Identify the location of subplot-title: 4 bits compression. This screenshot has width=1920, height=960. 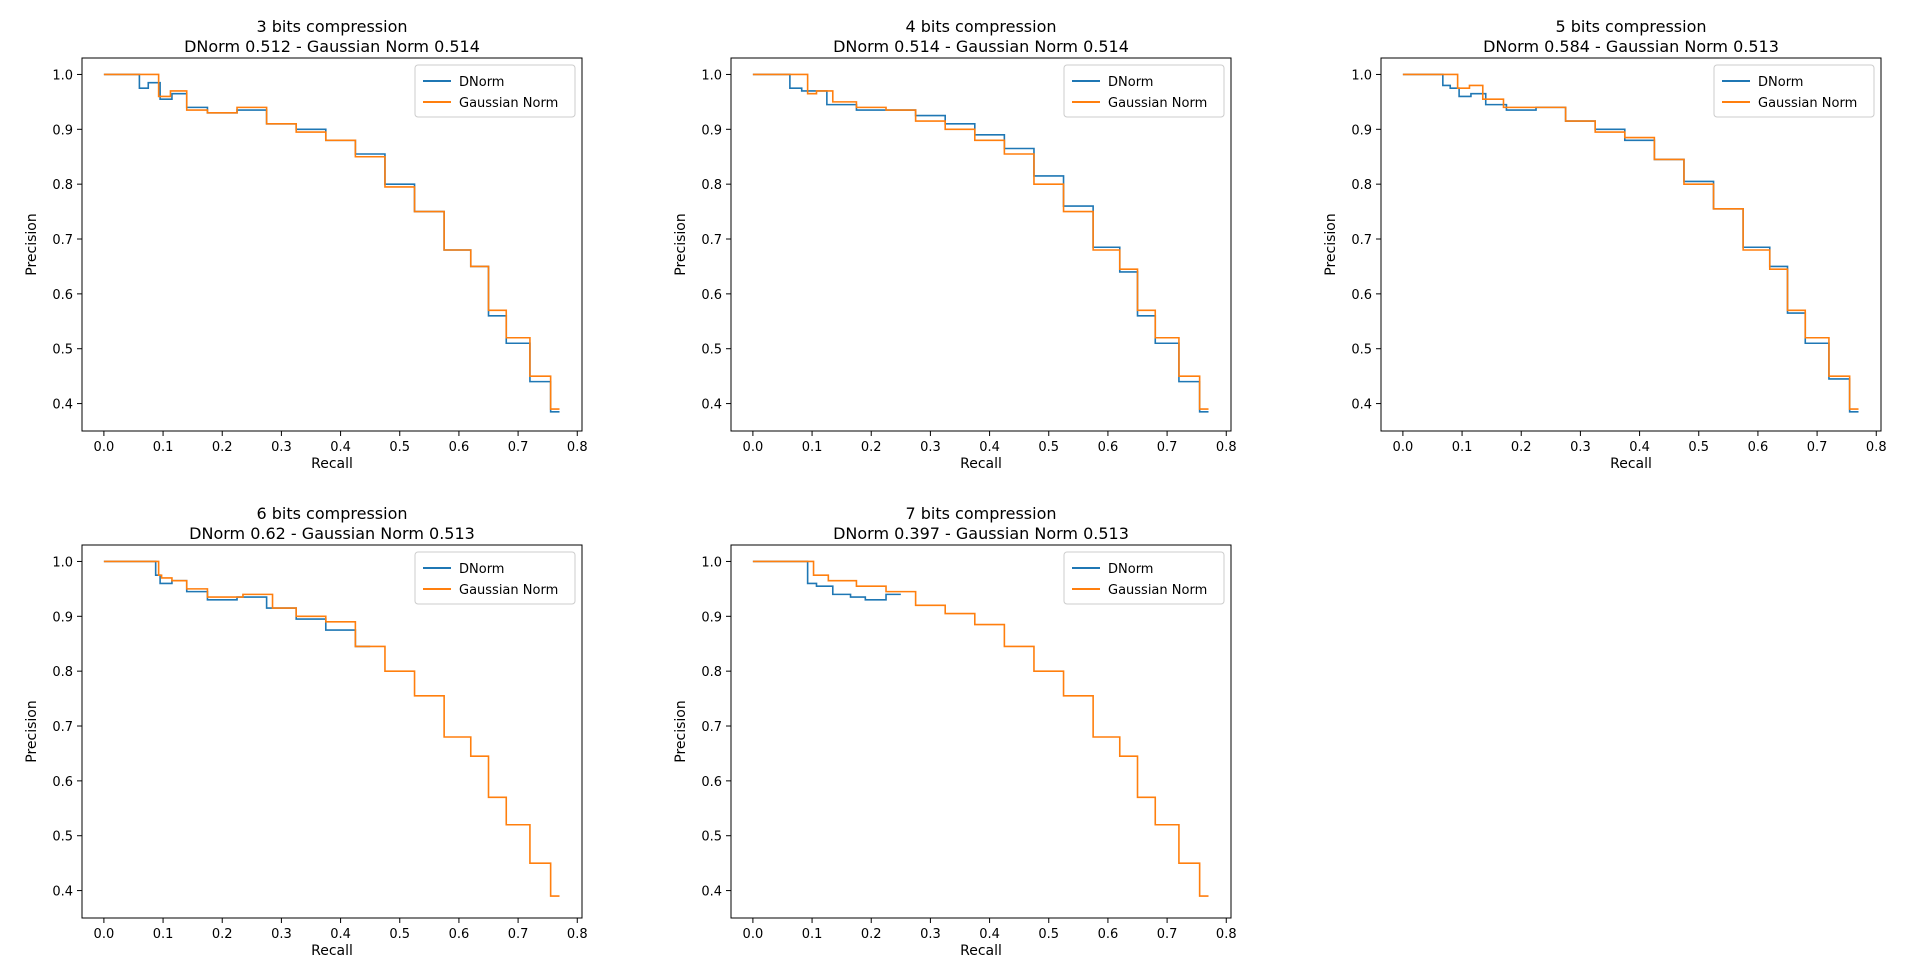
(980, 26).